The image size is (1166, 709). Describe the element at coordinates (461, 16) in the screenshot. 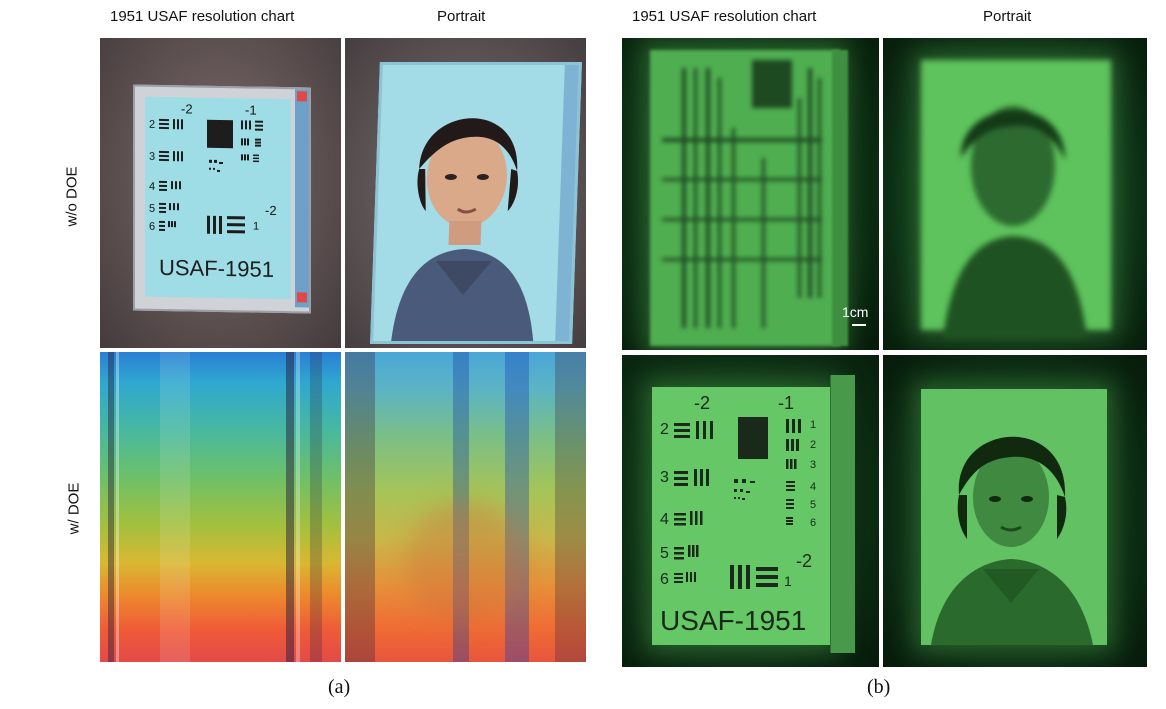

I see `col-title-a-portrait: Portrait` at that location.